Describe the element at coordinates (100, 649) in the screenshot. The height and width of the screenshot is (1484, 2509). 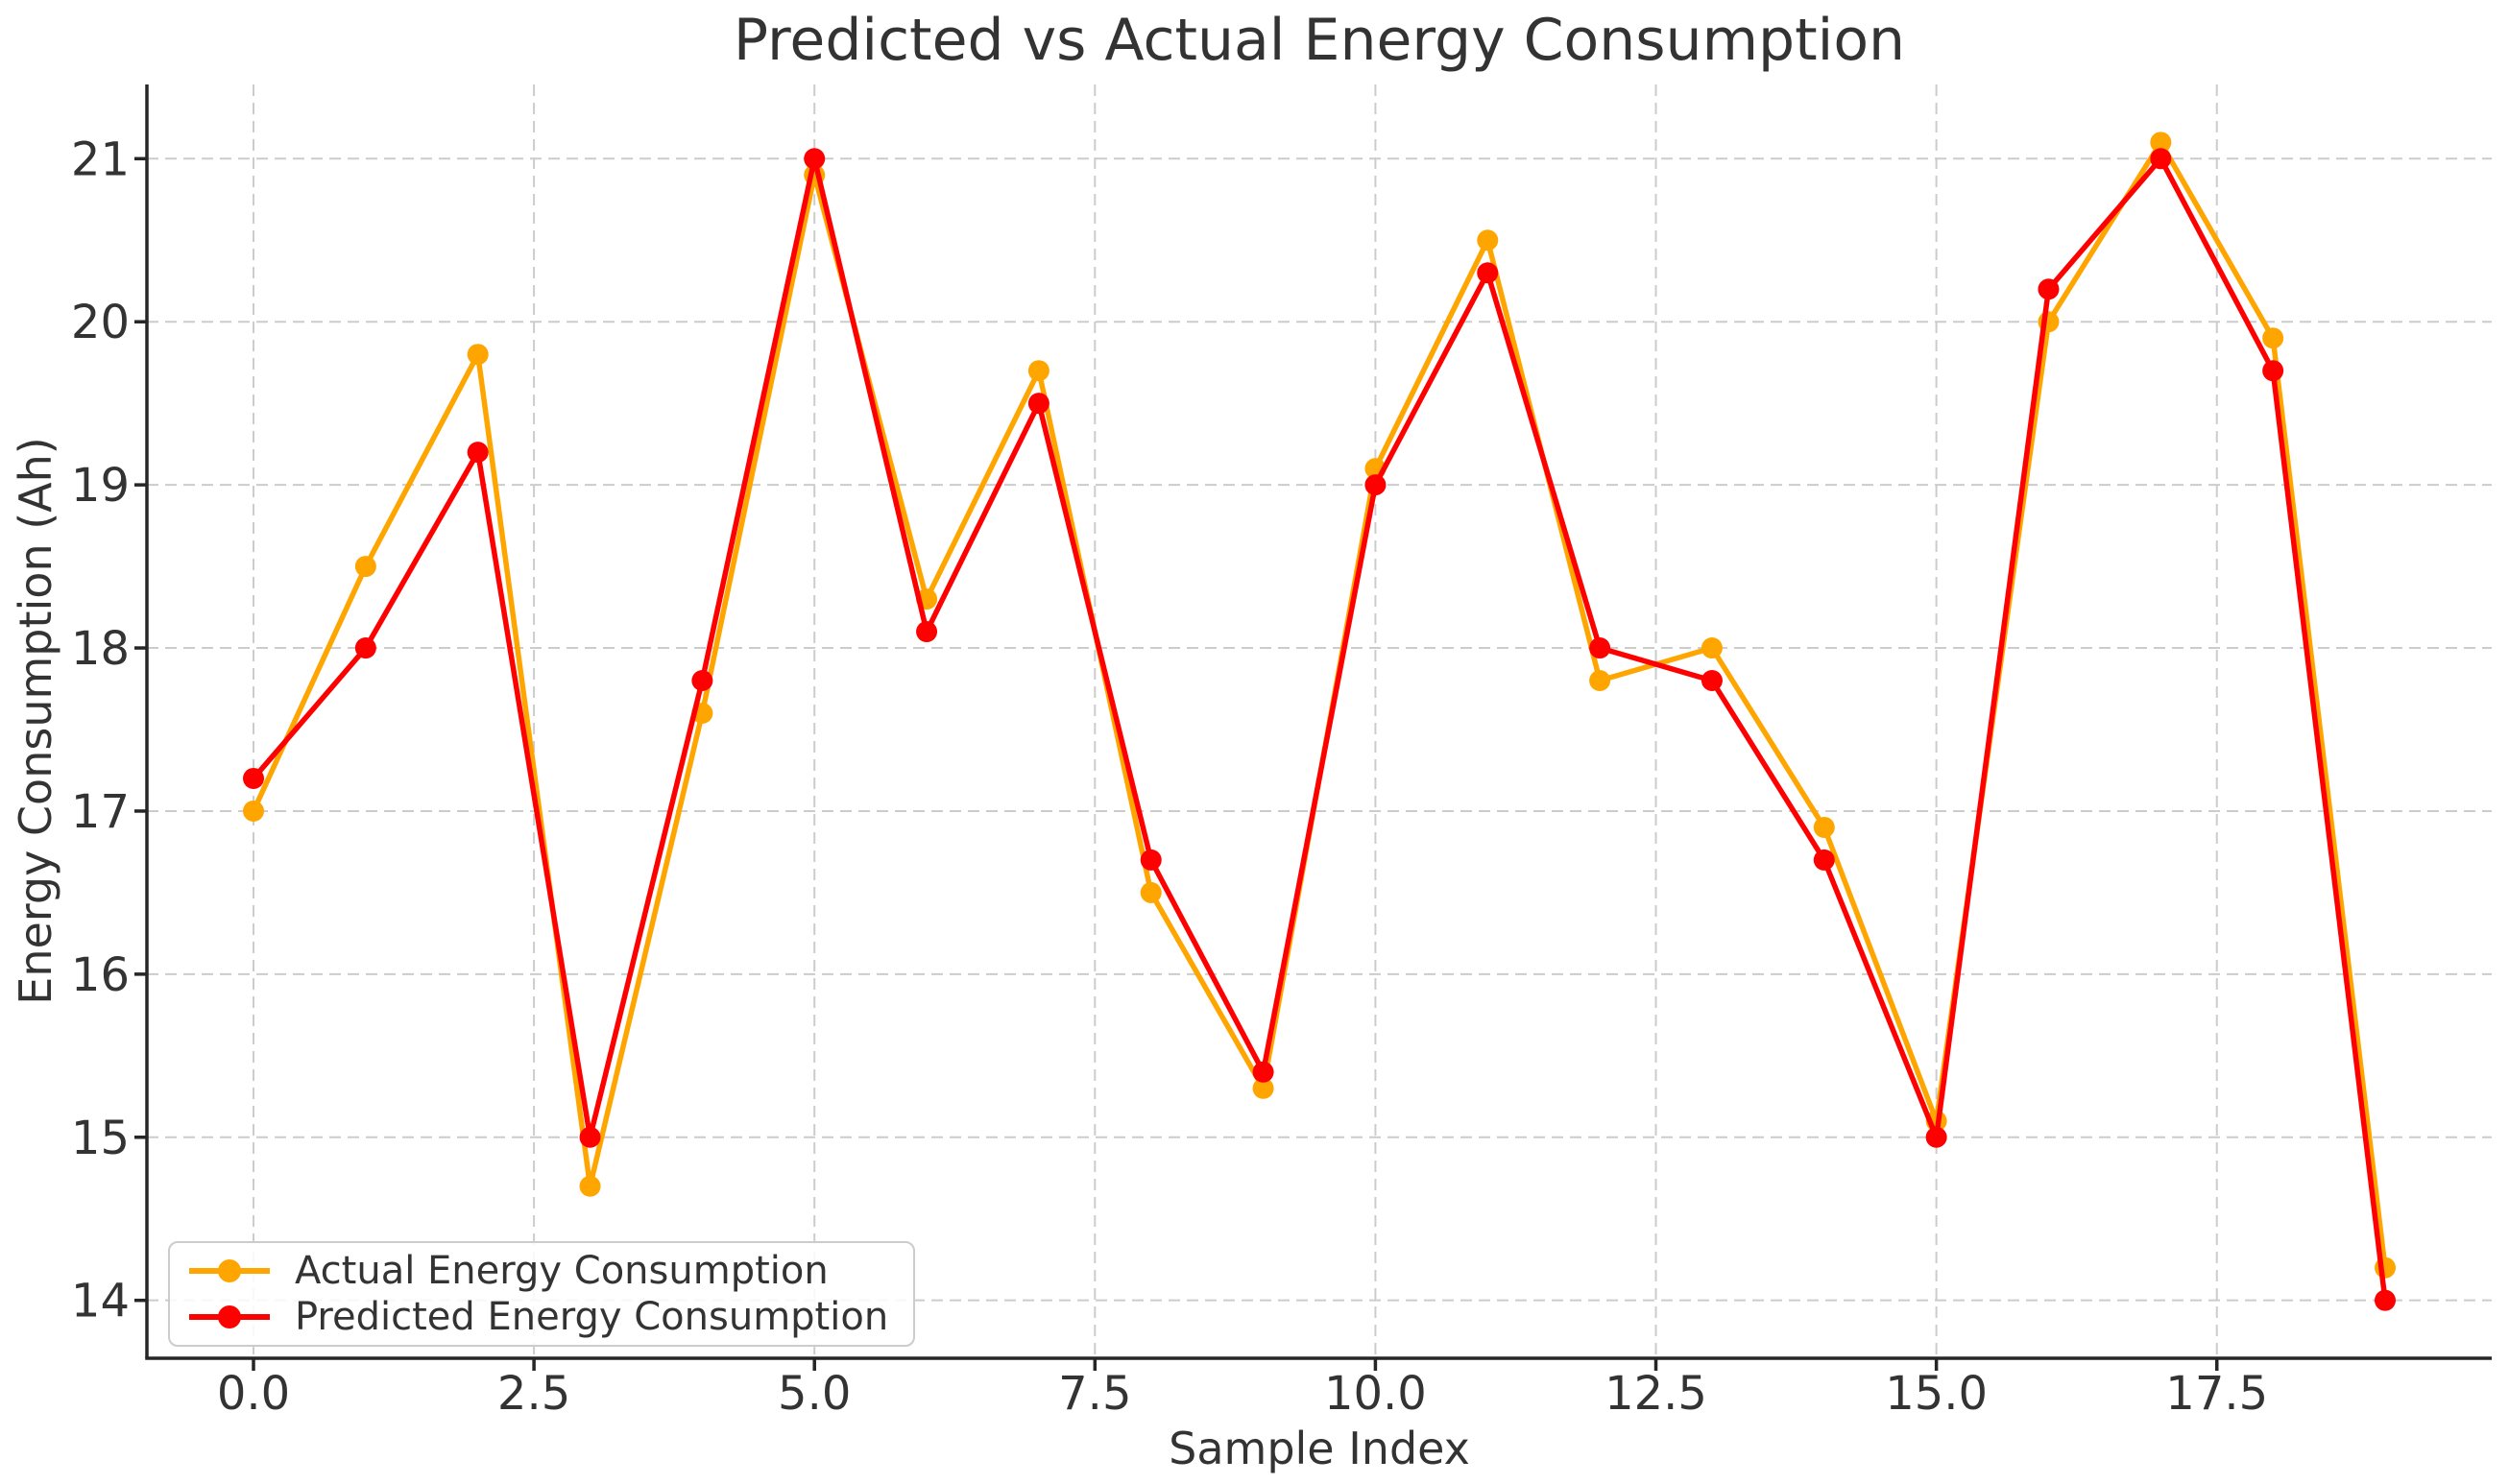
I see `y-tick-label: 18` at that location.